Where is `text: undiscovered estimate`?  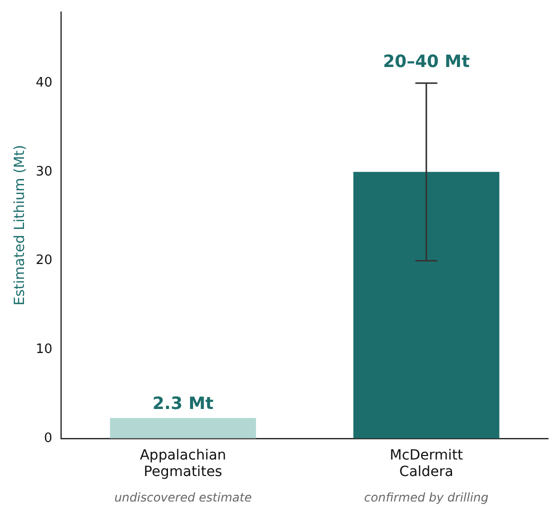
text: undiscovered estimate is located at coordinates (183, 497).